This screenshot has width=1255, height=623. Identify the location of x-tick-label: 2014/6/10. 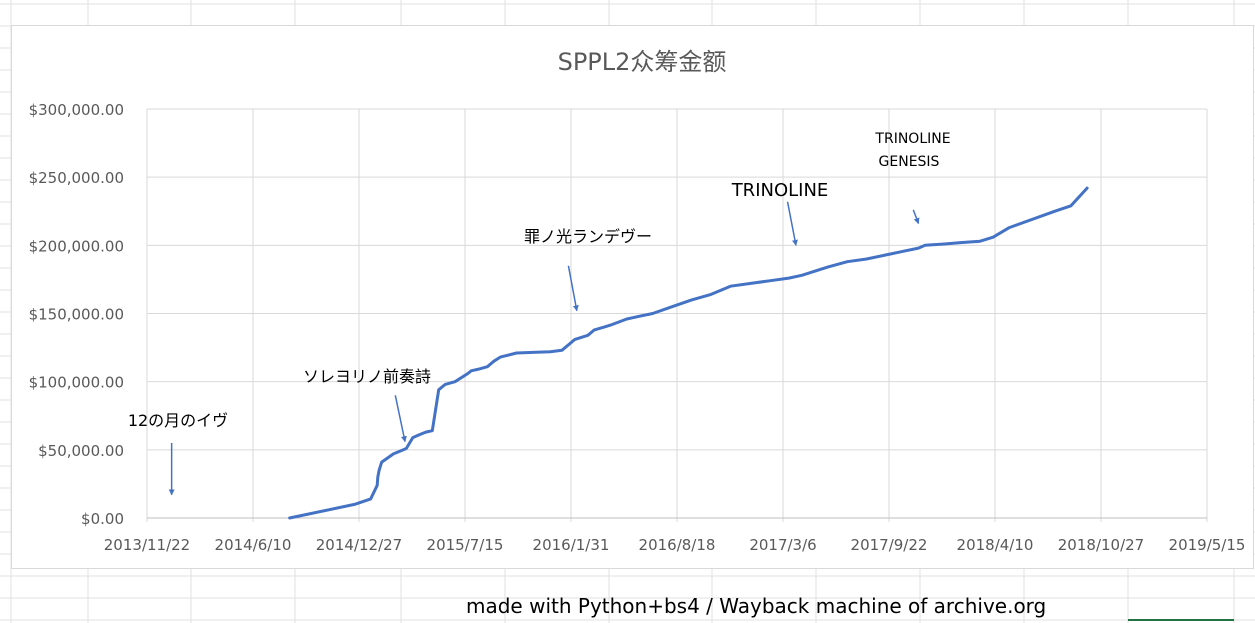
(253, 545).